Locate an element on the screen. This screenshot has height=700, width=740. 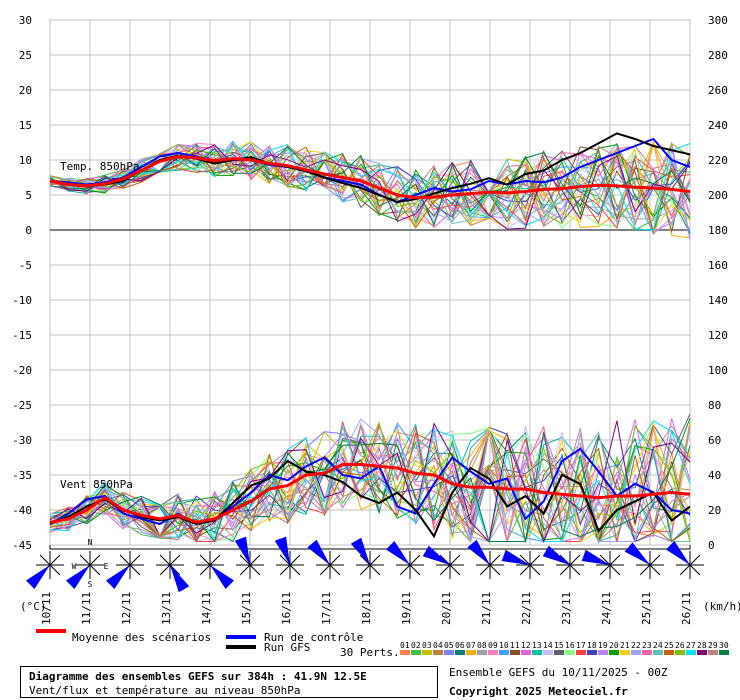
compass-label: W is located at coordinates (74, 566).